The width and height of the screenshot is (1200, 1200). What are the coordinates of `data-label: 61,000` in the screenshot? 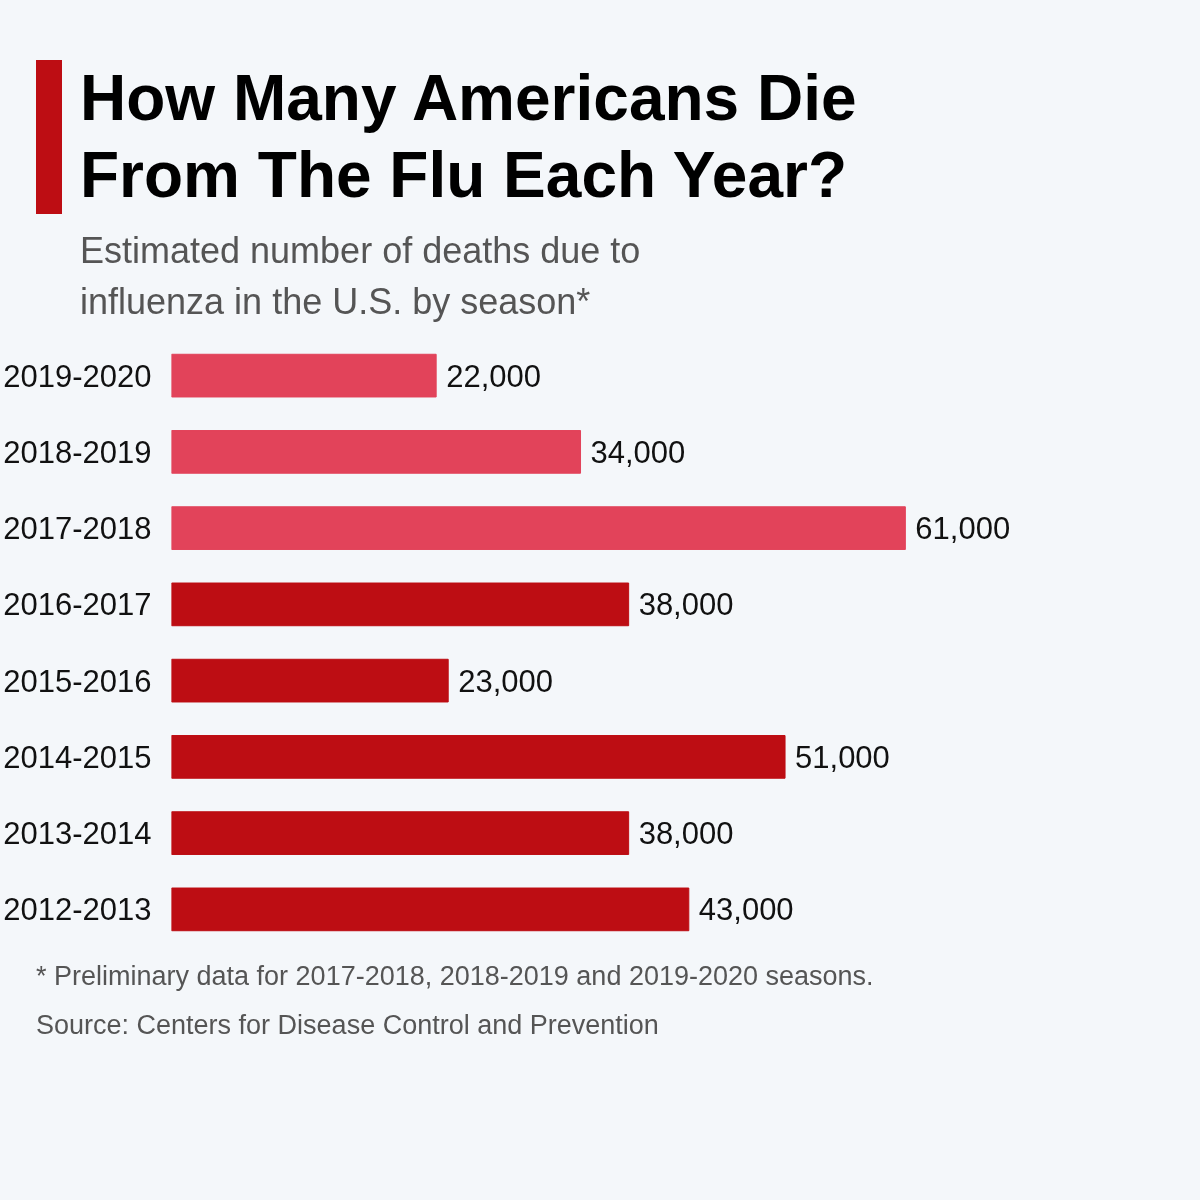 It's located at (963, 529).